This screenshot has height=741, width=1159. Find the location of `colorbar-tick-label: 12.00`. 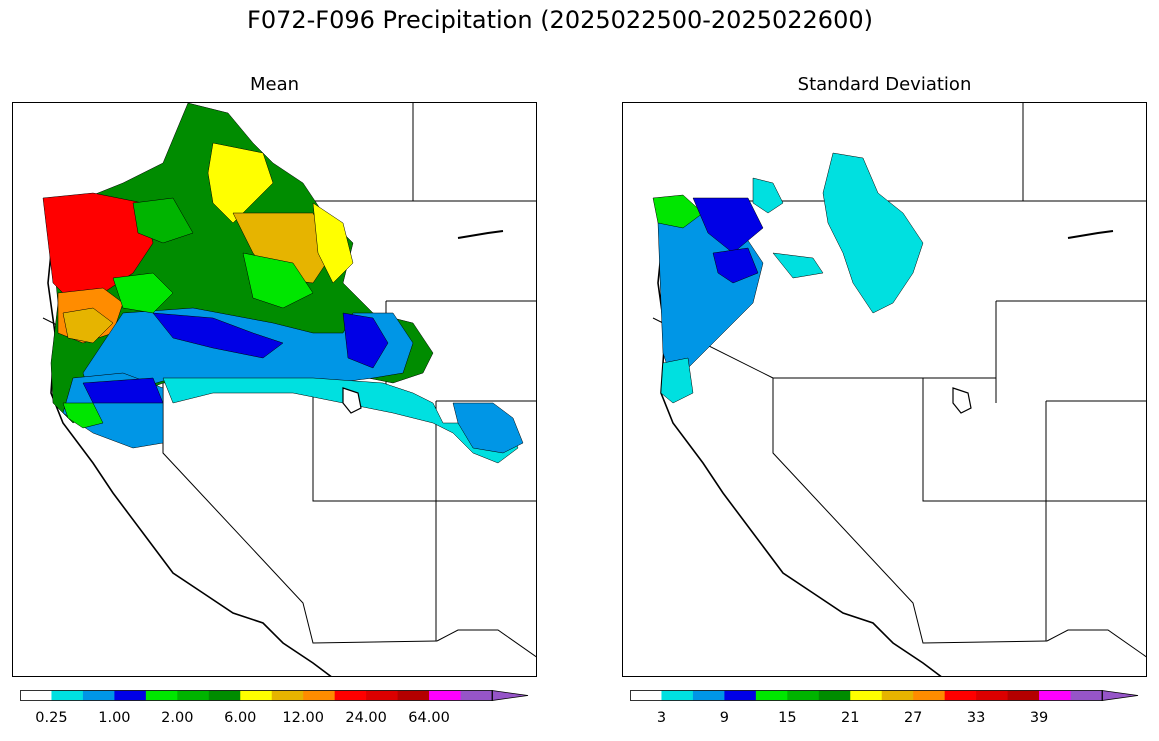

colorbar-tick-label: 12.00 is located at coordinates (303, 718).